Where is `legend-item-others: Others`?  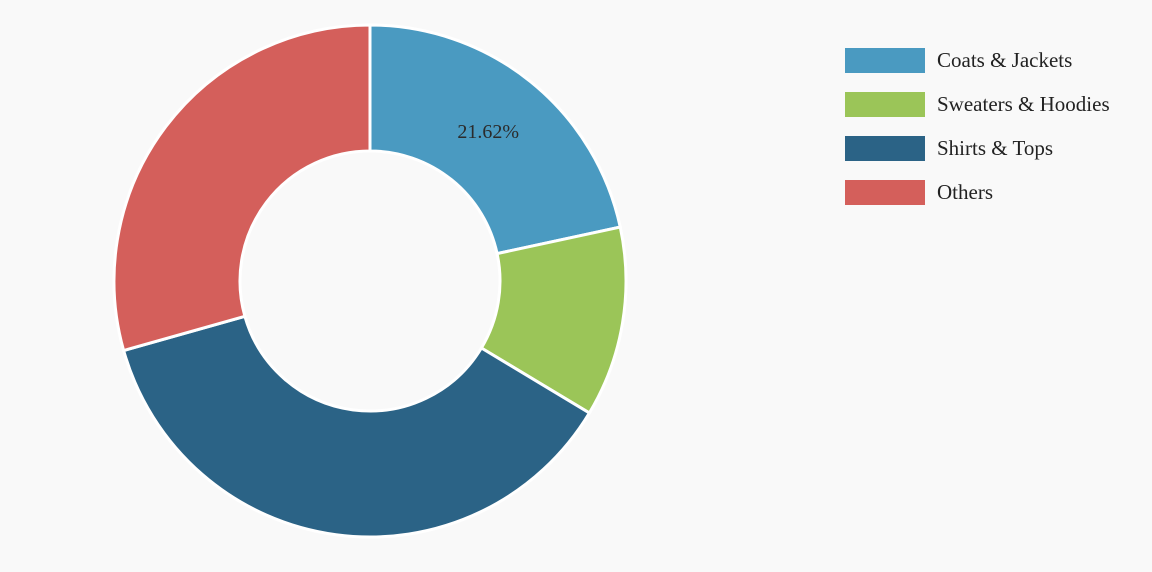
legend-item-others: Others is located at coordinates (977, 192).